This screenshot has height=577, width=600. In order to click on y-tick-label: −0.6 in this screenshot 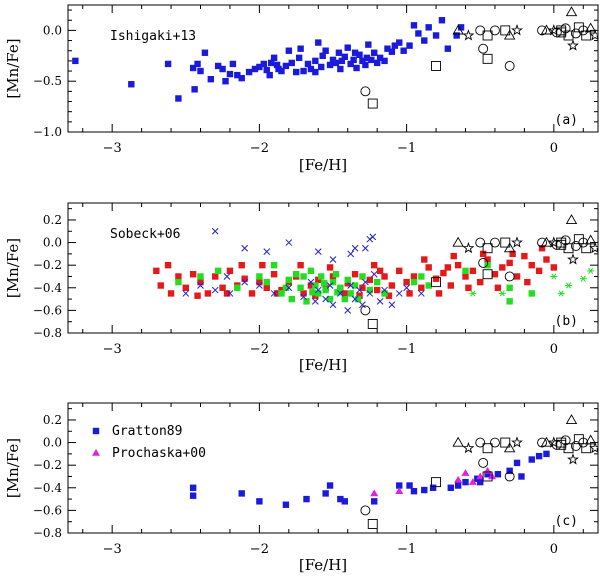, I will do `click(47, 510)`.